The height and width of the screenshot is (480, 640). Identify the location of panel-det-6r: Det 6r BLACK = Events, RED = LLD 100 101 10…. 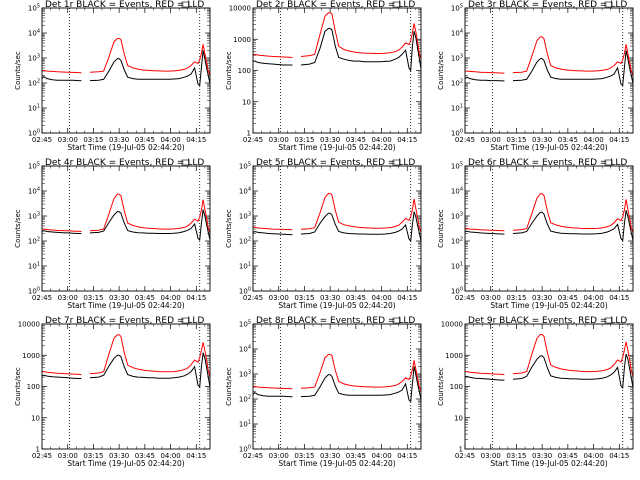
(535, 234).